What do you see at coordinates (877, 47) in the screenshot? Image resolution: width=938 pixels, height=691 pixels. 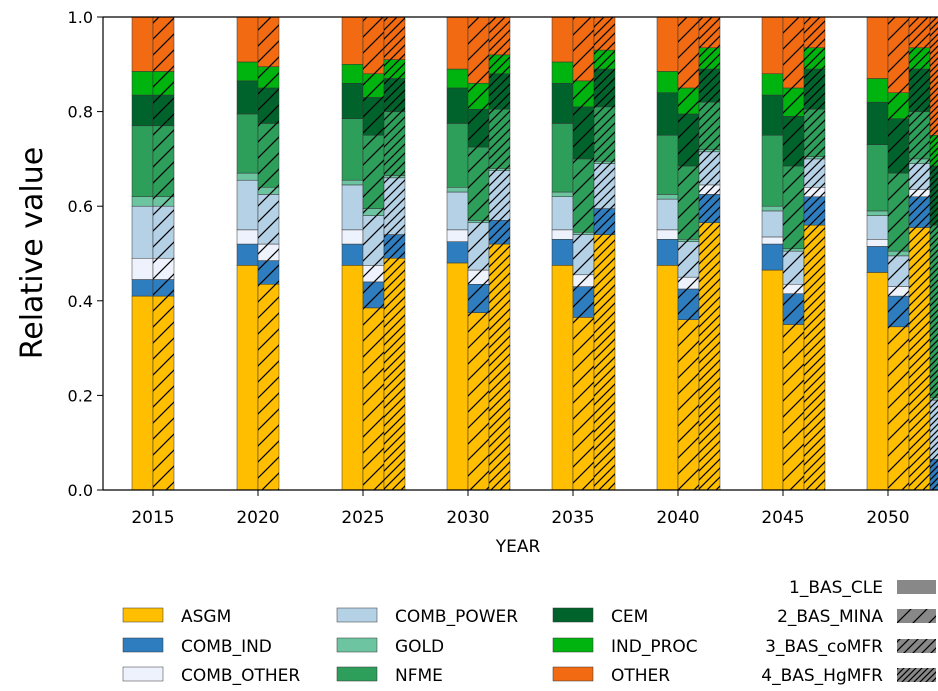 I see `bar-segment-other` at bounding box center [877, 47].